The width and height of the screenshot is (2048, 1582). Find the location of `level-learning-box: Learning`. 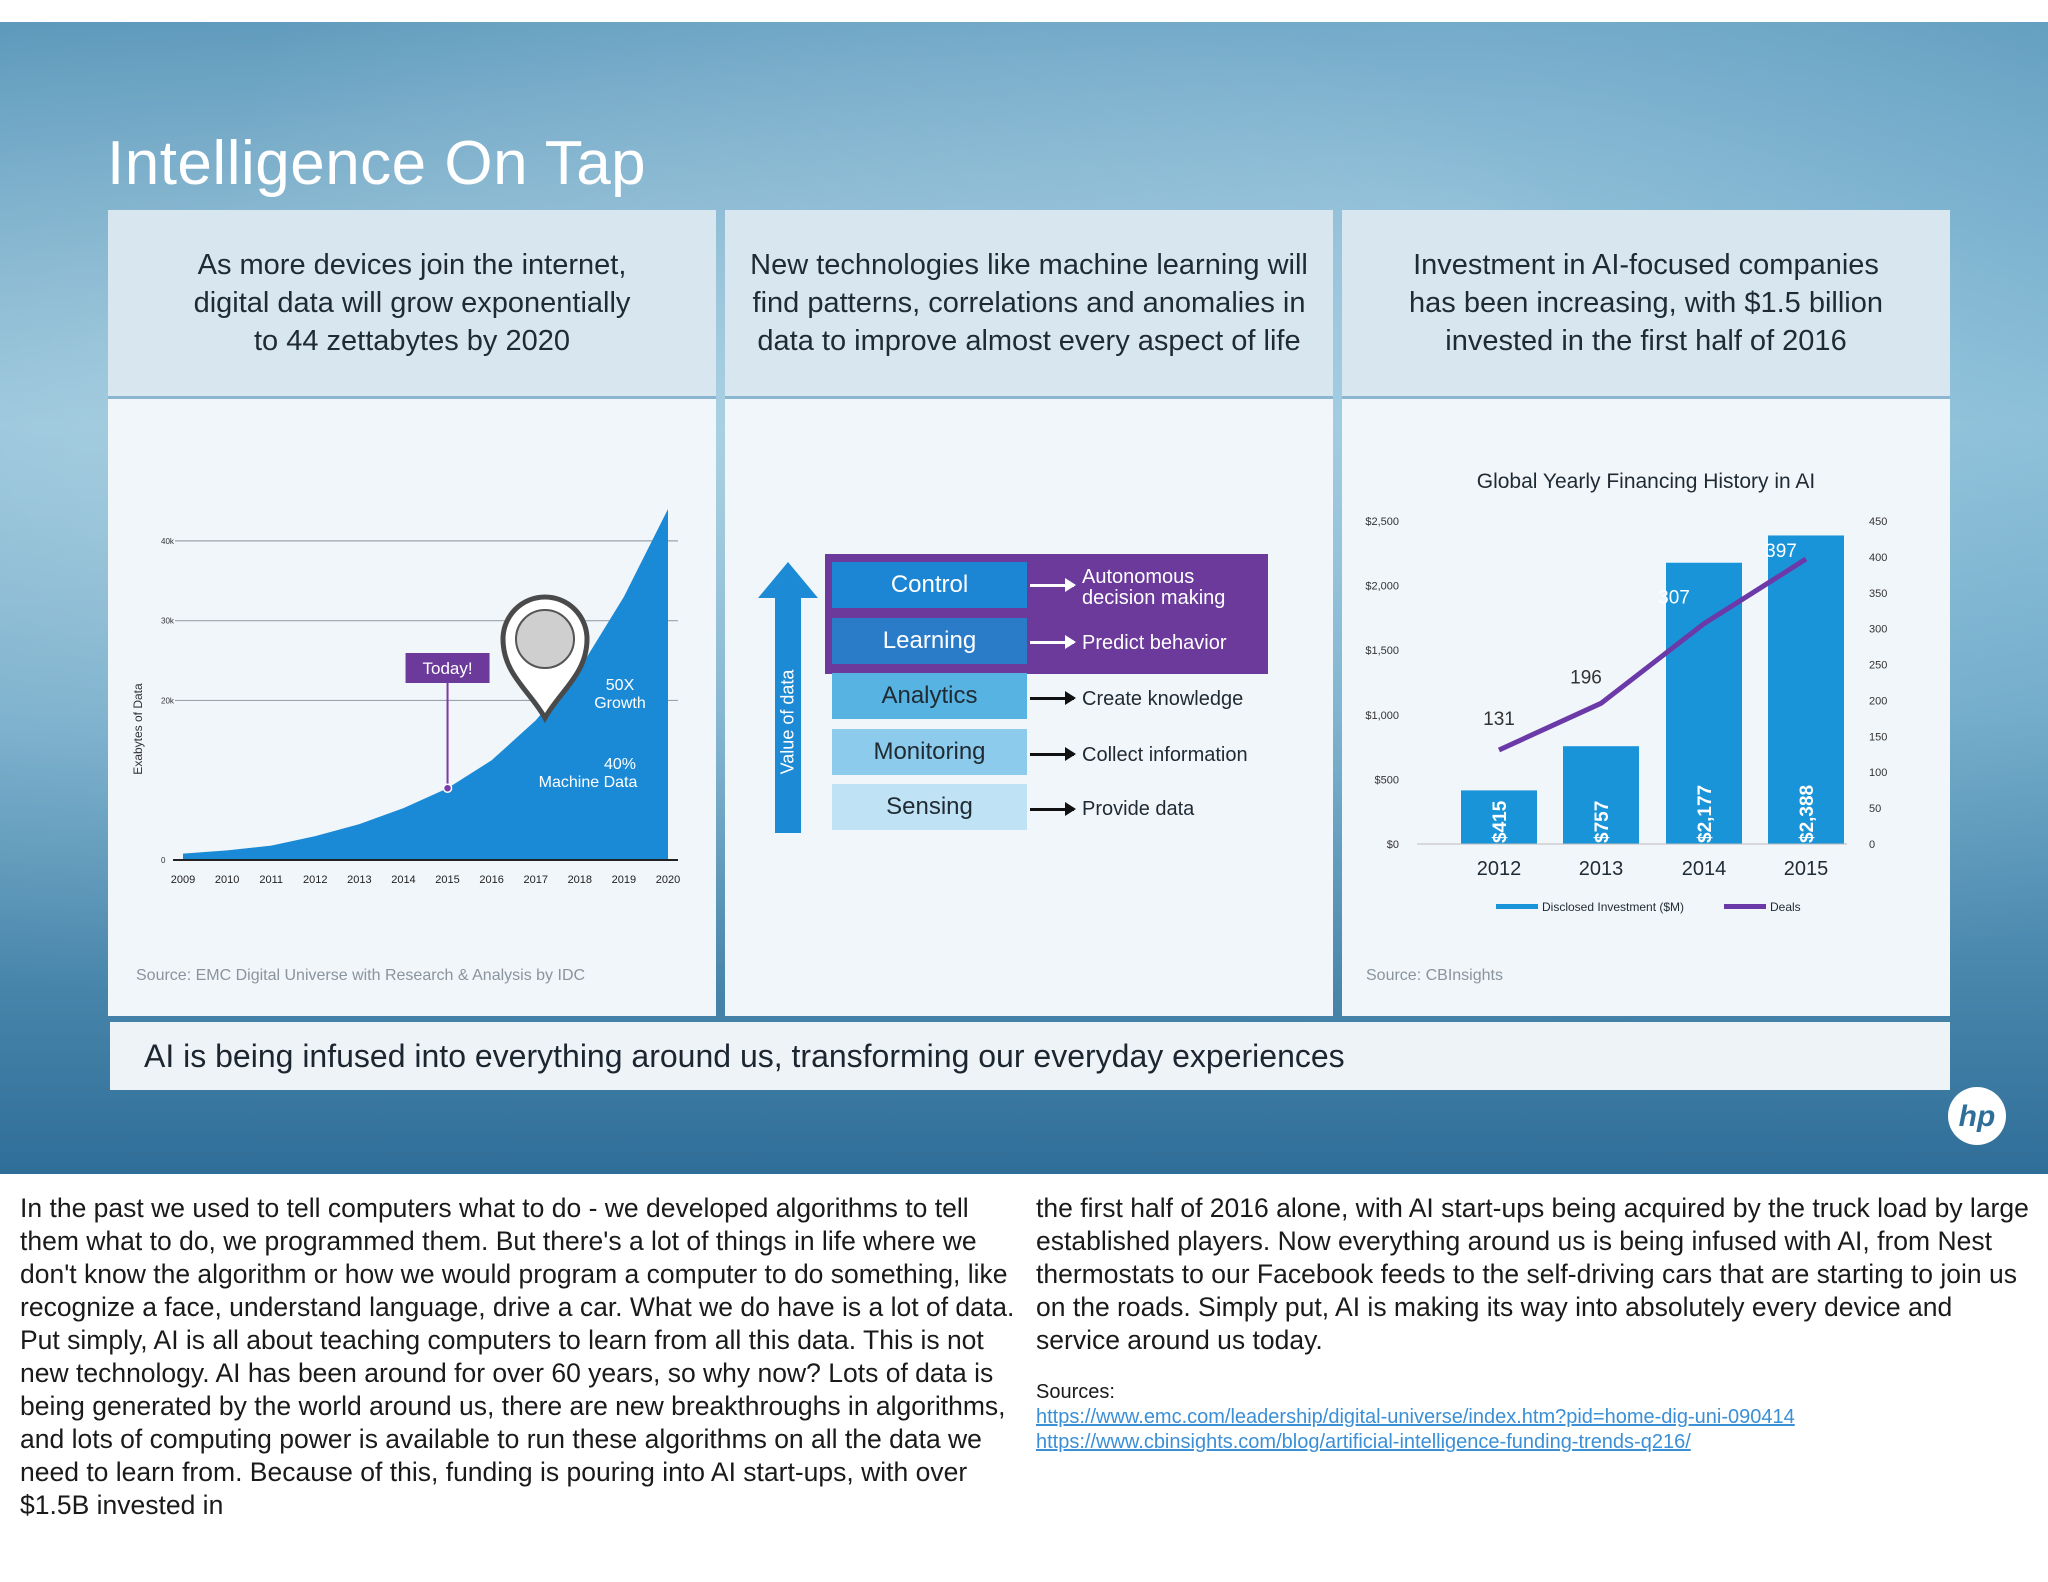

level-learning-box: Learning is located at coordinates (929, 641).